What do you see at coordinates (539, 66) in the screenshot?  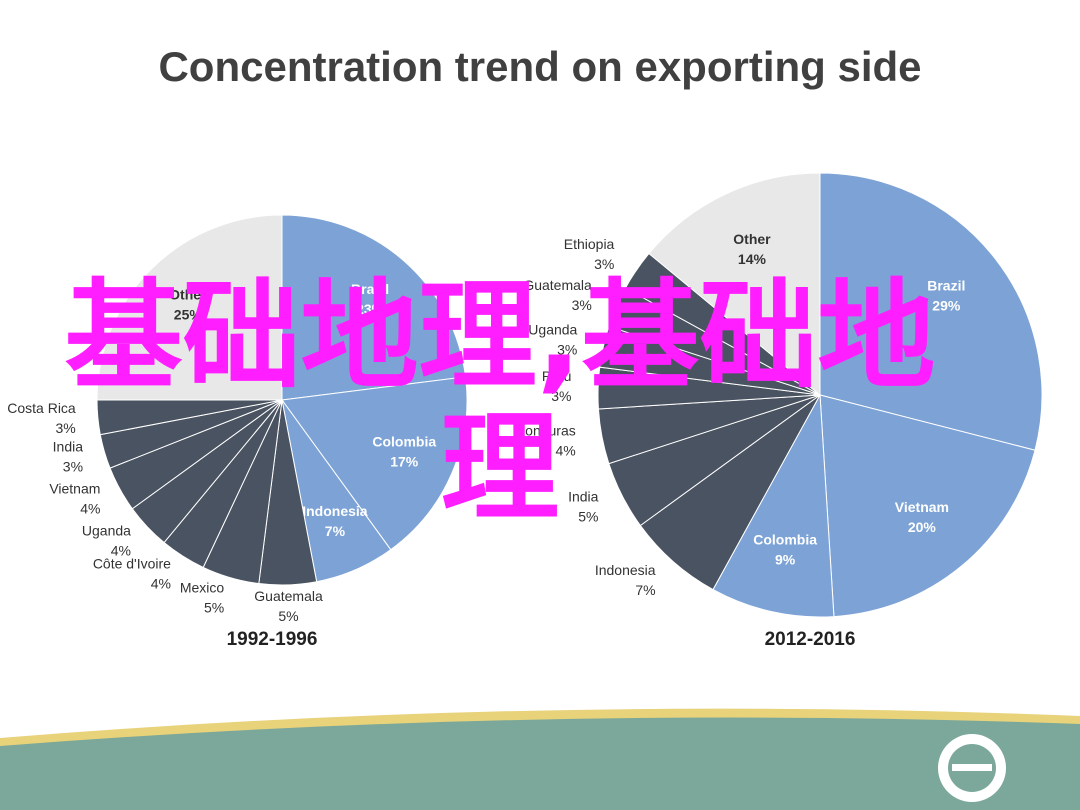 I see `slide-title: Concentration trend on exporting side` at bounding box center [539, 66].